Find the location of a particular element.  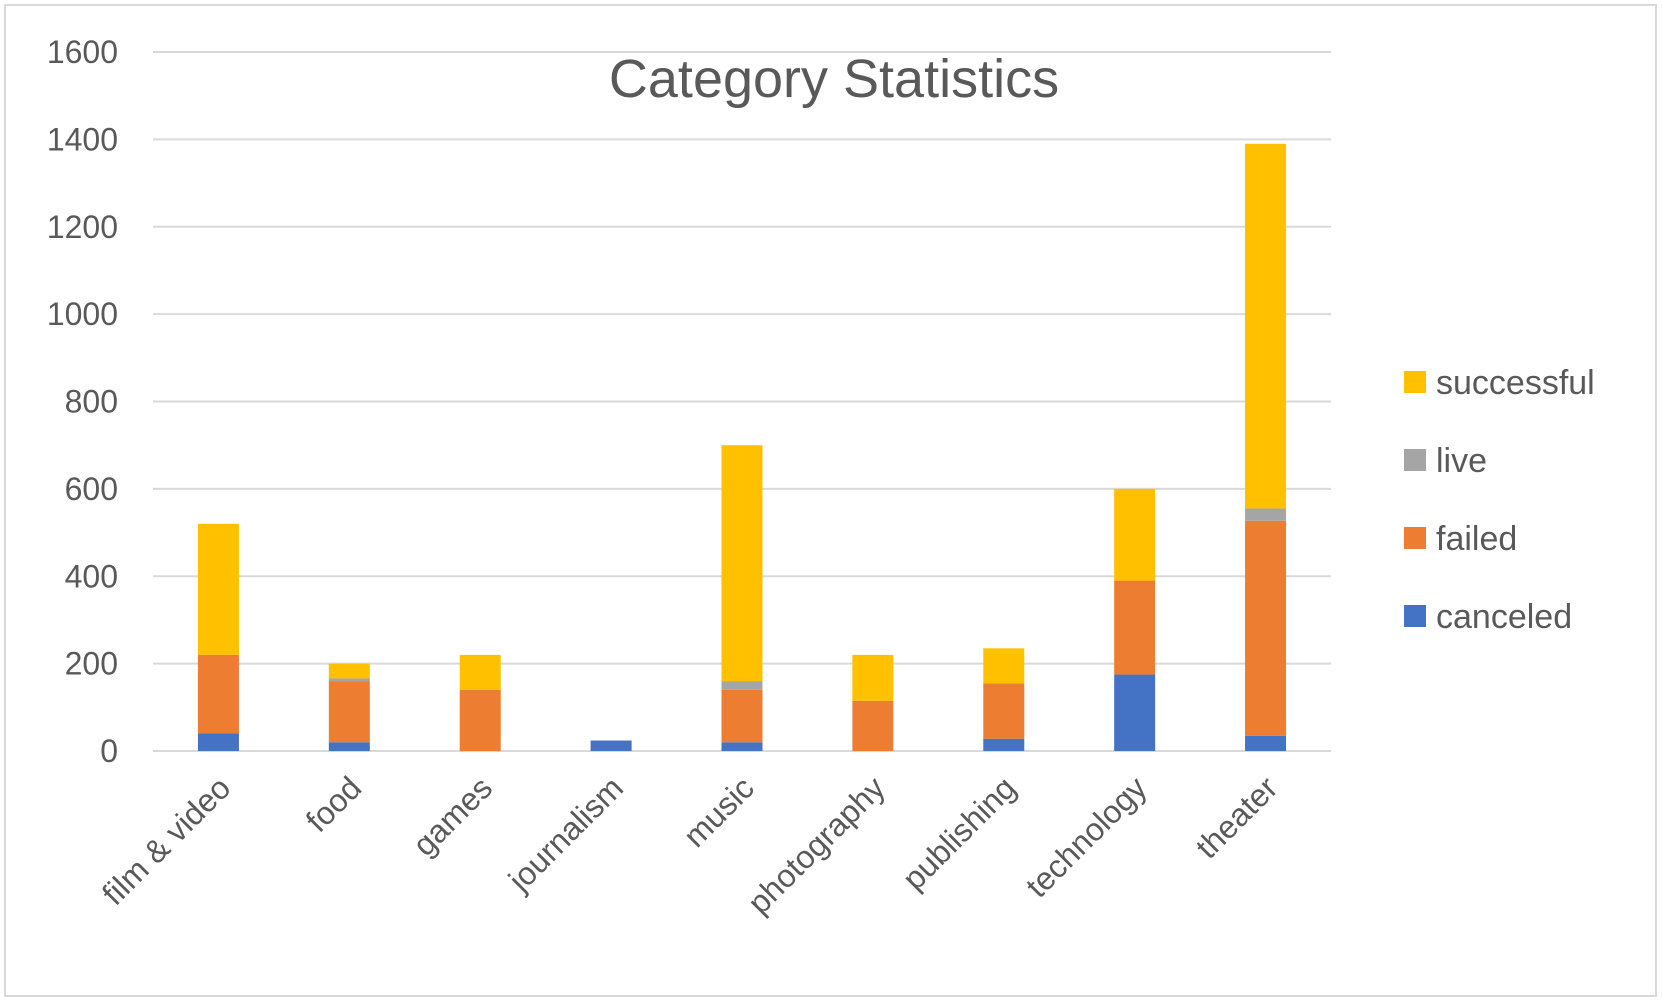

y-tick-label: 200 is located at coordinates (91, 664).